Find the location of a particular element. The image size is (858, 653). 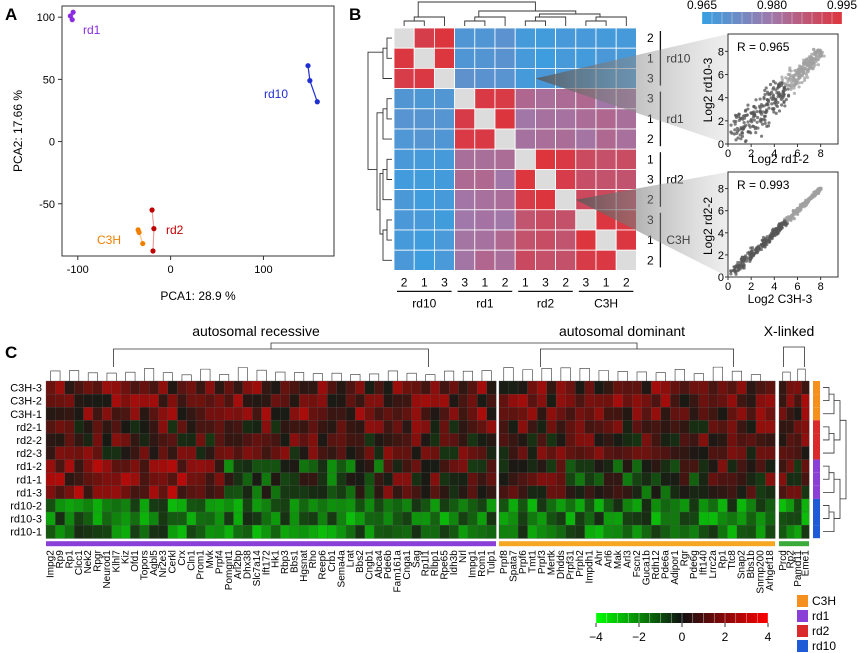

heatmap-row-label: rd1-3 is located at coordinates (29, 493).